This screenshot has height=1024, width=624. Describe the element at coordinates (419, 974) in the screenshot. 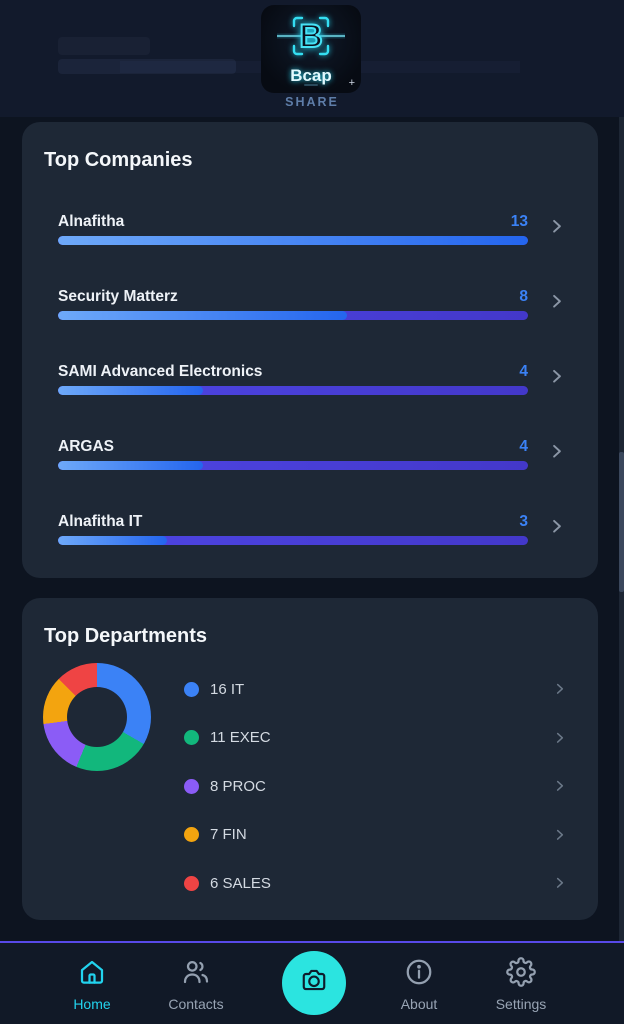

I see `info-icon` at that location.